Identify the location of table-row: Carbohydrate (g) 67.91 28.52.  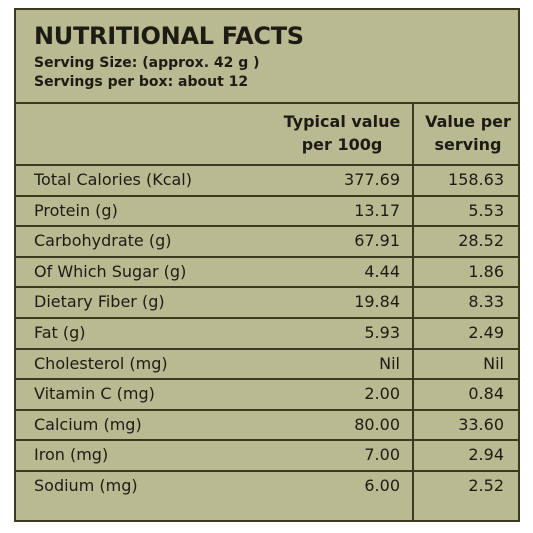
(267, 240).